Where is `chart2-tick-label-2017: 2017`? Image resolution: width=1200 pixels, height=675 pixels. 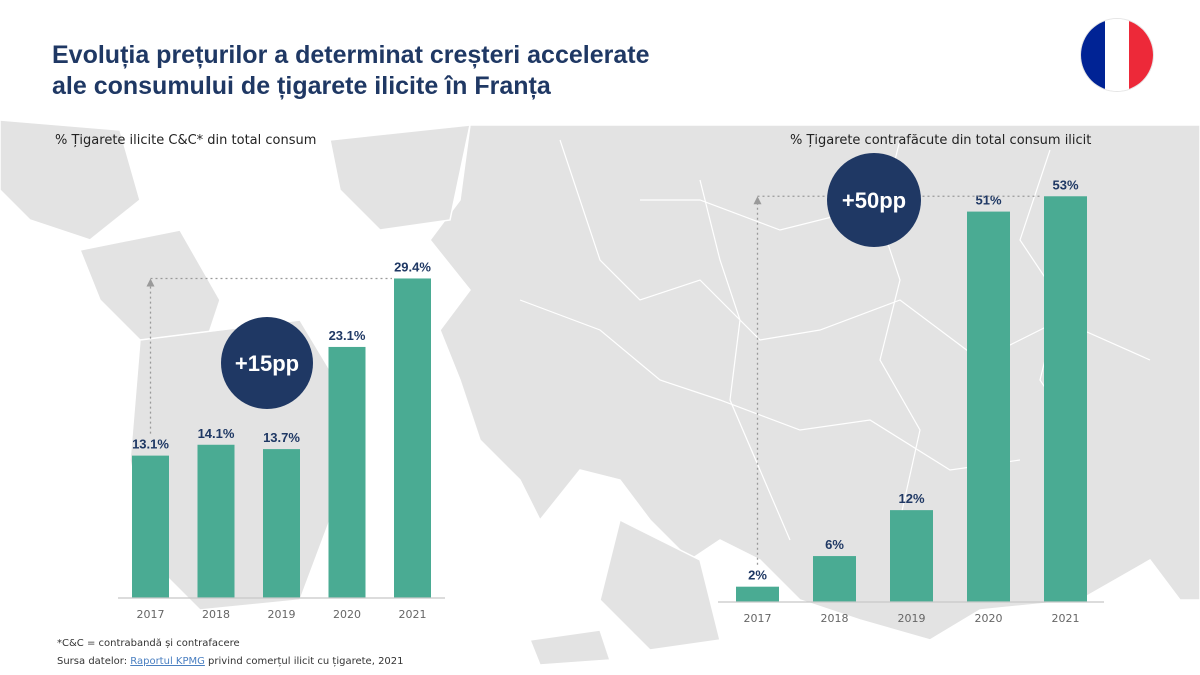
chart2-tick-label-2017: 2017 is located at coordinates (758, 618).